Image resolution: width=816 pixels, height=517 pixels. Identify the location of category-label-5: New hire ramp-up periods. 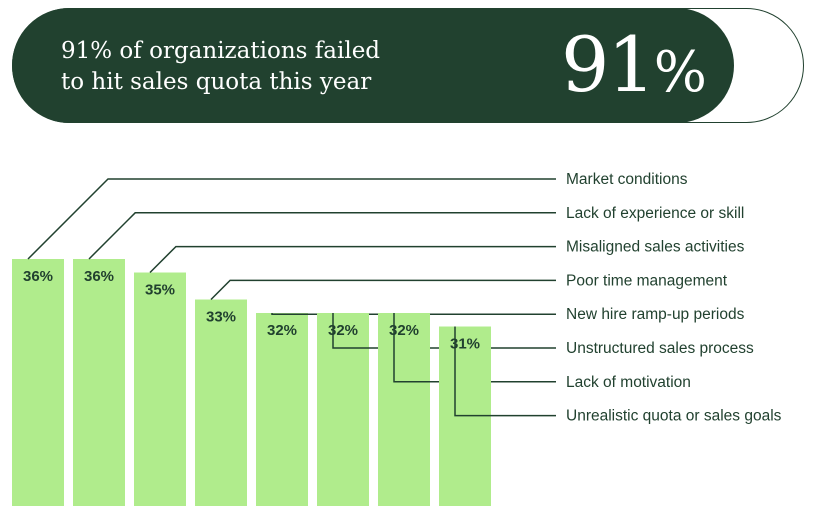
(655, 314).